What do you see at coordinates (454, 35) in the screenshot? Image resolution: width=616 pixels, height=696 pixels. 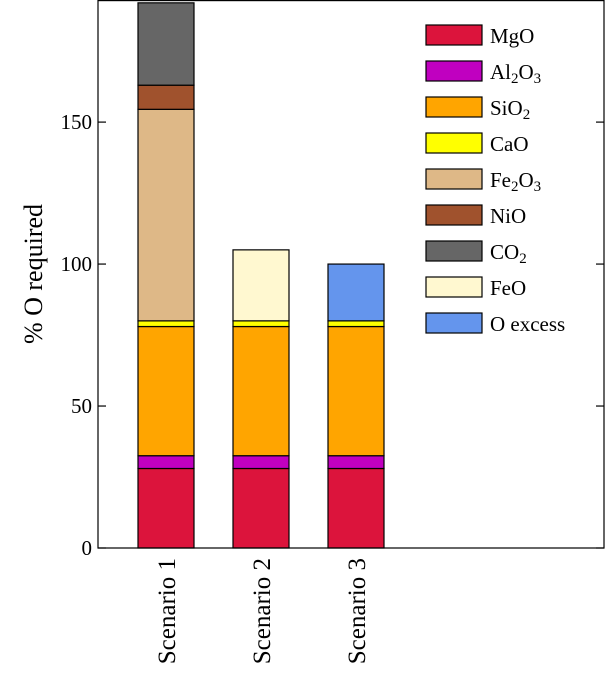 I see `legend-swatch-mgo` at bounding box center [454, 35].